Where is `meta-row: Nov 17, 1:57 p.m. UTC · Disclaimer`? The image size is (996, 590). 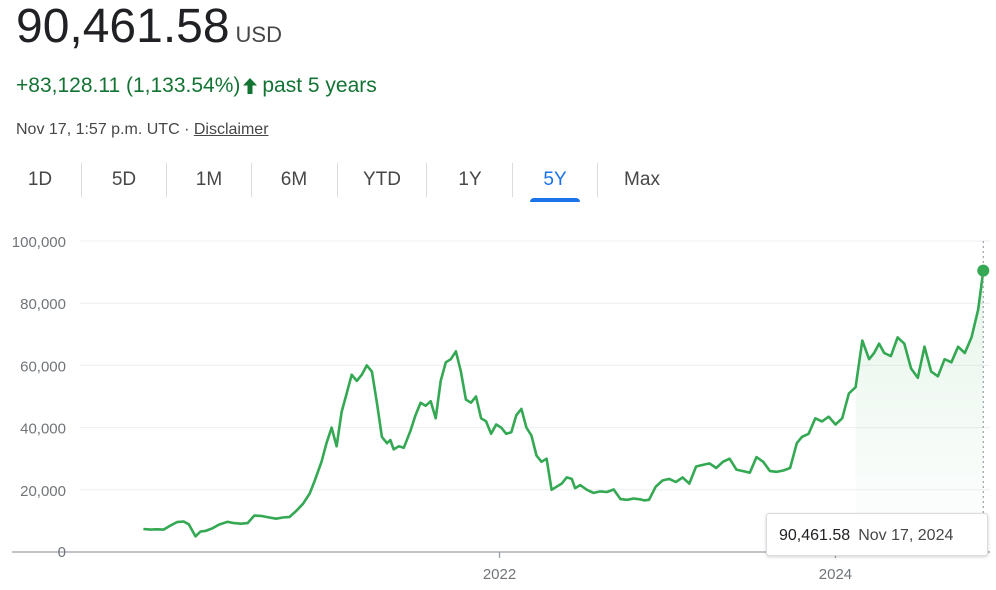
meta-row: Nov 17, 1:57 p.m. UTC · Disclaimer is located at coordinates (142, 130).